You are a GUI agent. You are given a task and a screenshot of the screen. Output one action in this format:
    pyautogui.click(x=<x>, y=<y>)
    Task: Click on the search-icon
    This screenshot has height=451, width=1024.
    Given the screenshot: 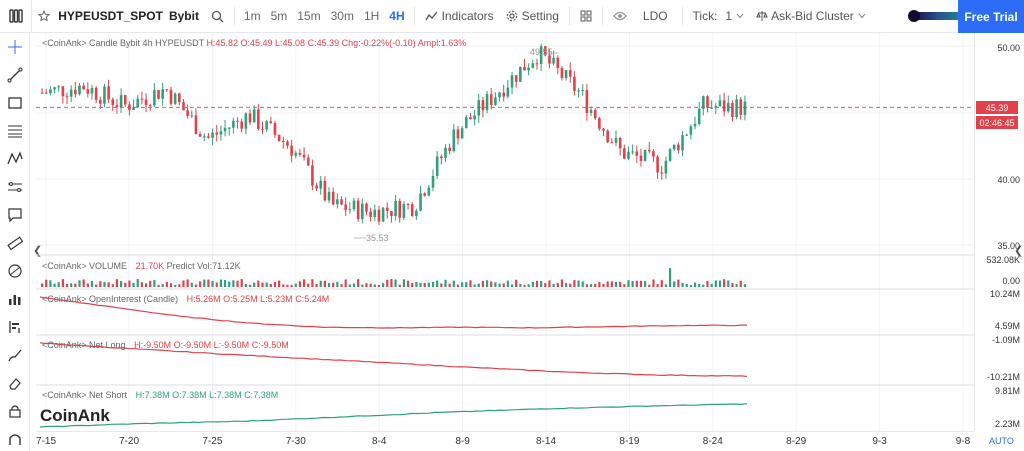 What is the action you would take?
    pyautogui.click(x=217, y=16)
    